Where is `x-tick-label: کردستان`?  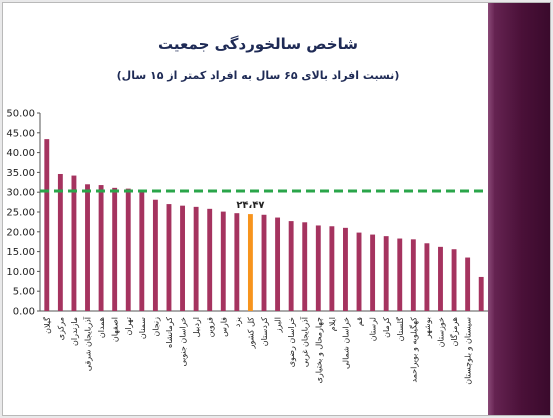
x-tick-label: کردستان is located at coordinates (264, 331).